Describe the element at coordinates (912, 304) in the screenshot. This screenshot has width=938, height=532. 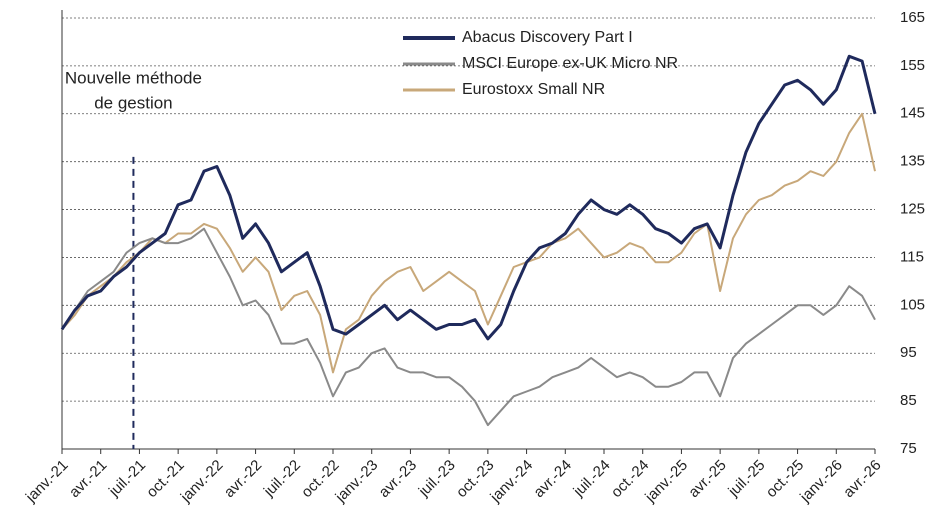
I see `y-tick-label: 105` at that location.